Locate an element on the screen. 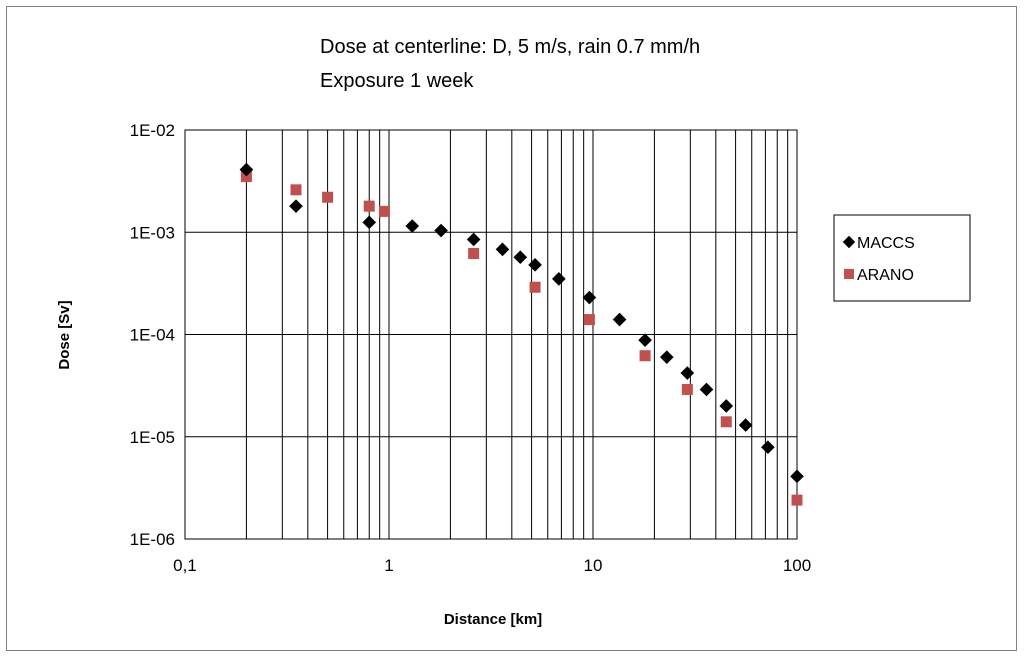  y-axis-label: Dose [Sv] is located at coordinates (64, 334).